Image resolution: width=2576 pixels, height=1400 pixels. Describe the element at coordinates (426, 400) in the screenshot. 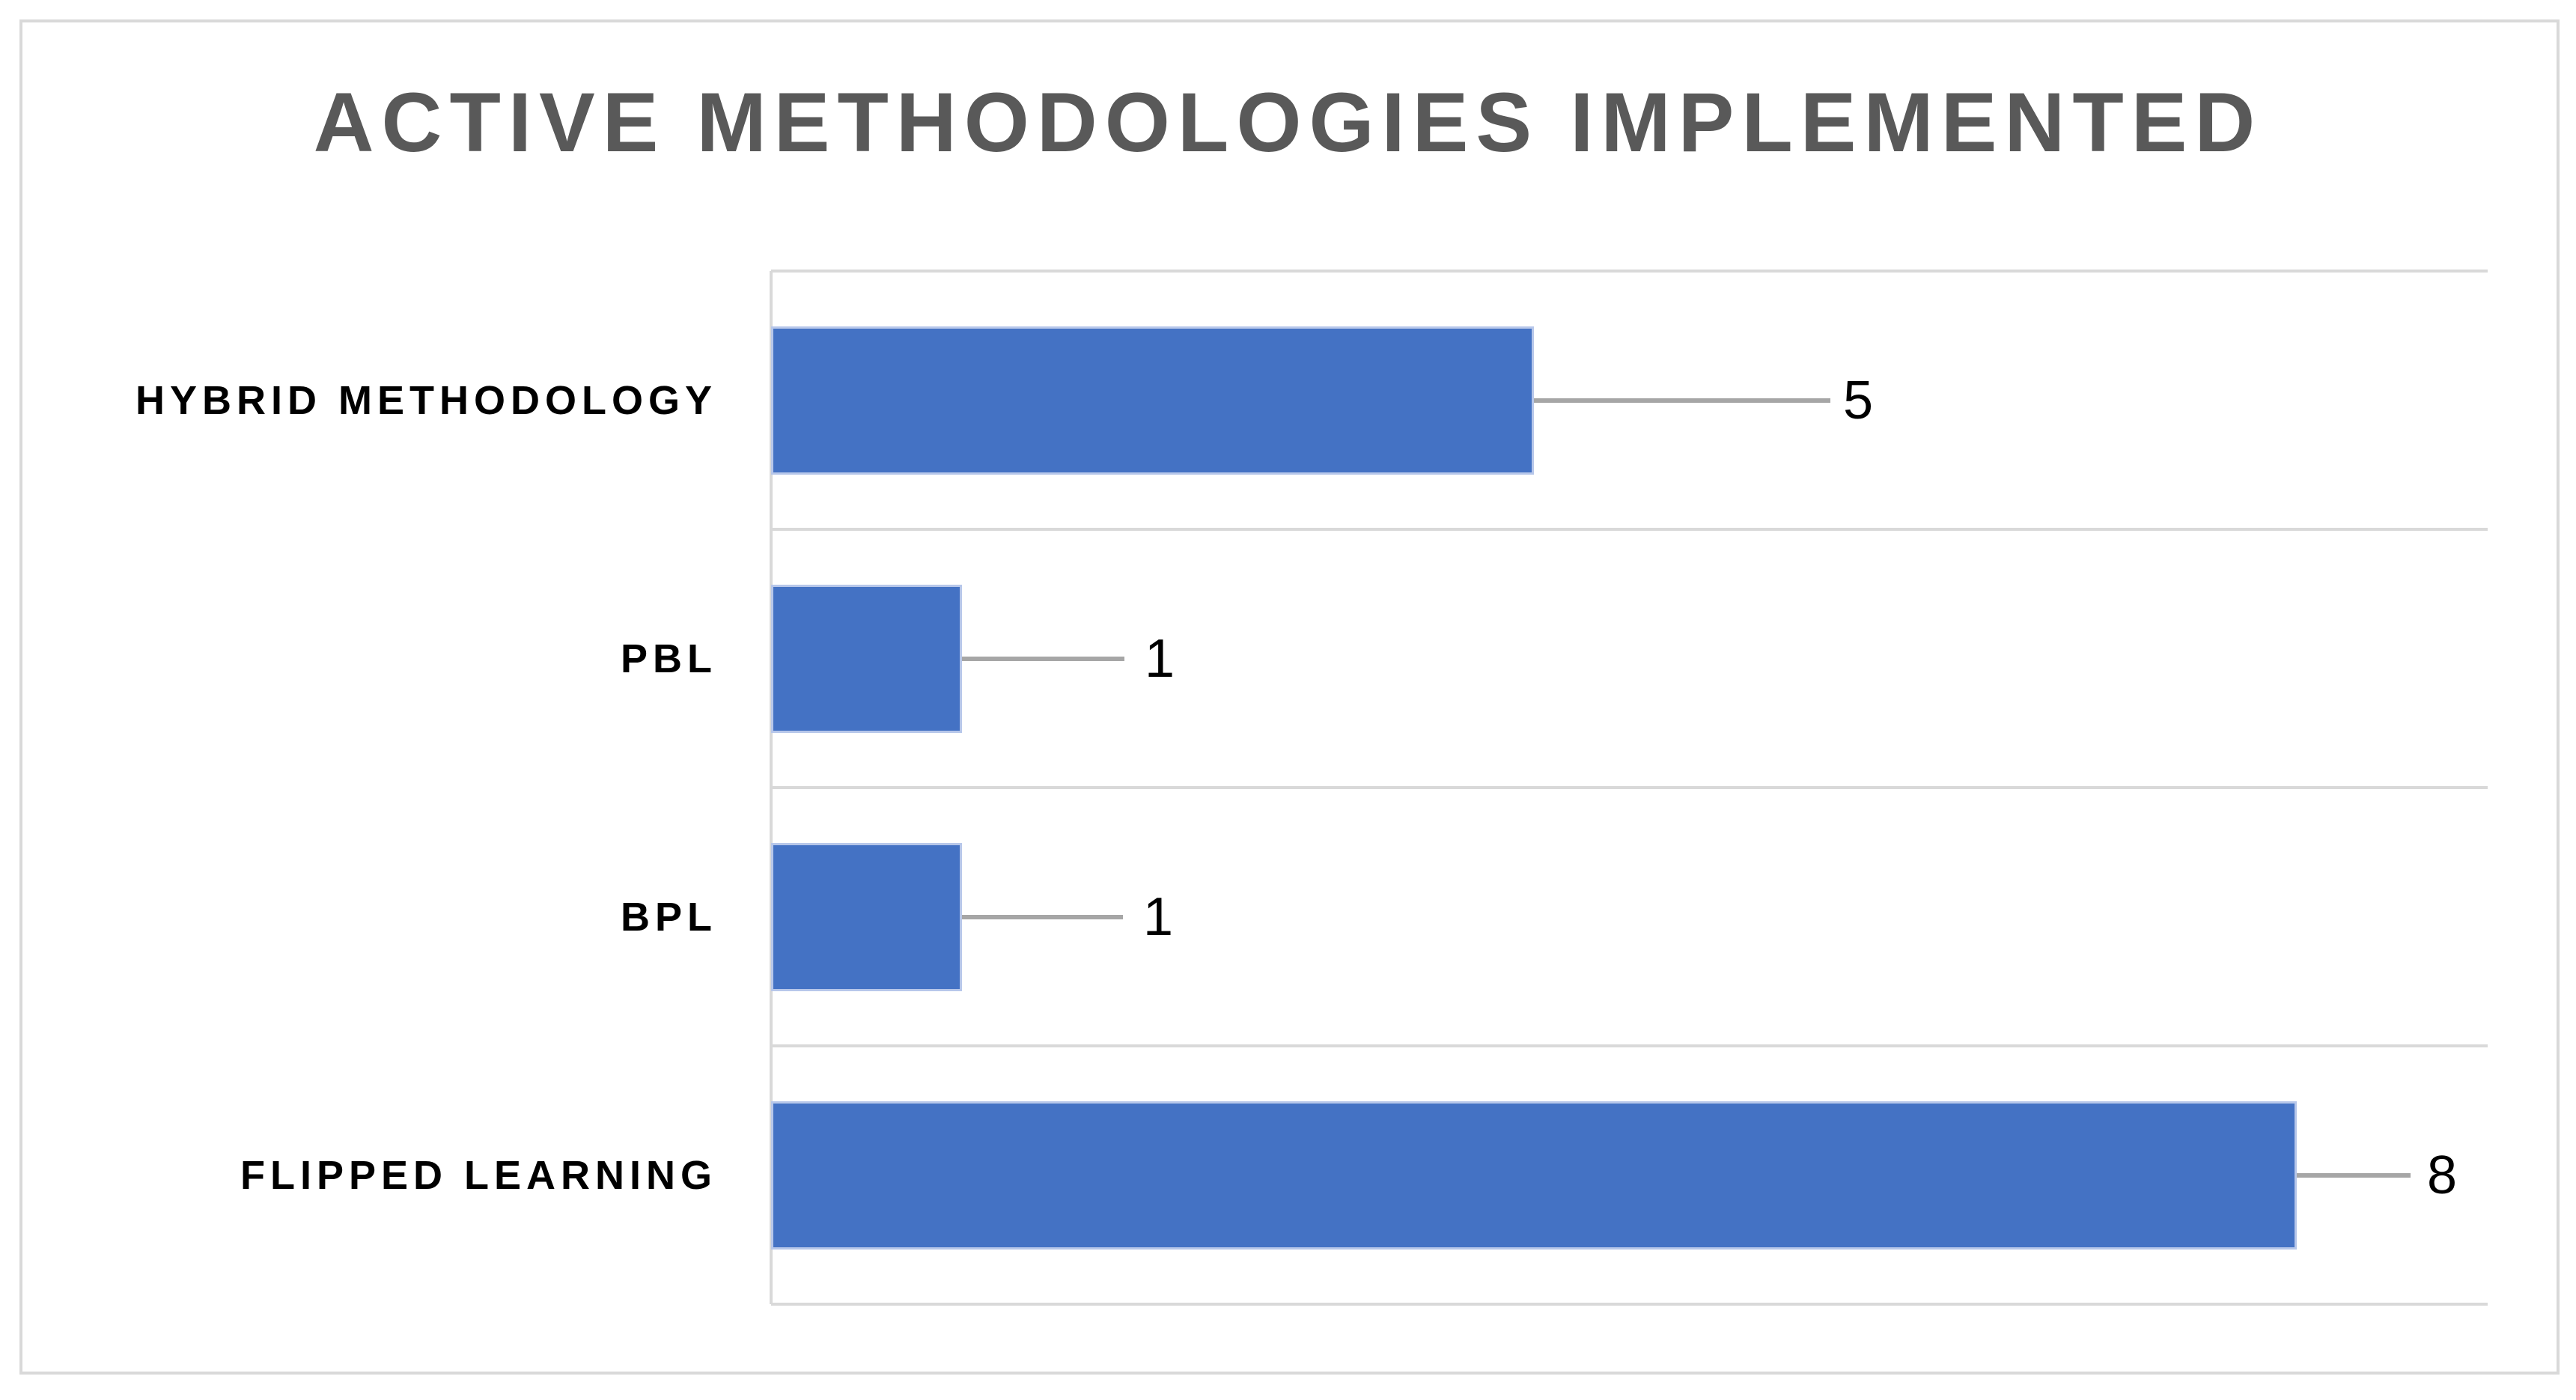

I see `category-label-hybrid-methodology: HYBRID METHODOLOGY` at that location.